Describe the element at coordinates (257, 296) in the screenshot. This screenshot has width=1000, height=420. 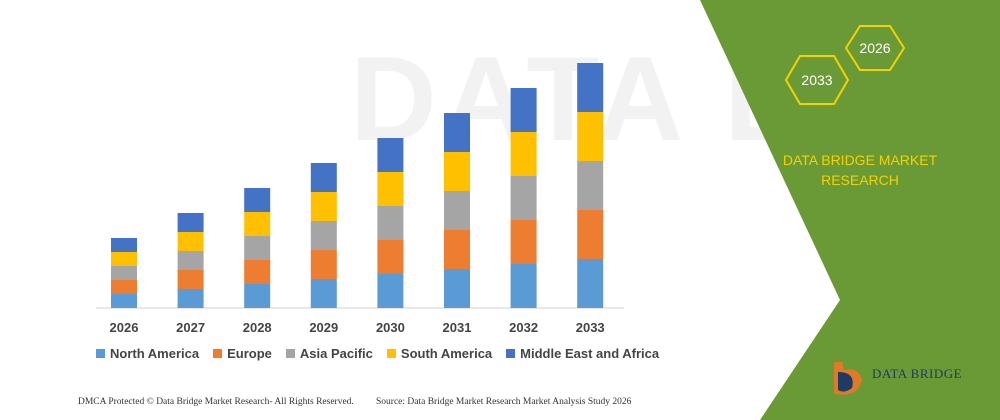
I see `bar-segment-2028-north-america` at that location.